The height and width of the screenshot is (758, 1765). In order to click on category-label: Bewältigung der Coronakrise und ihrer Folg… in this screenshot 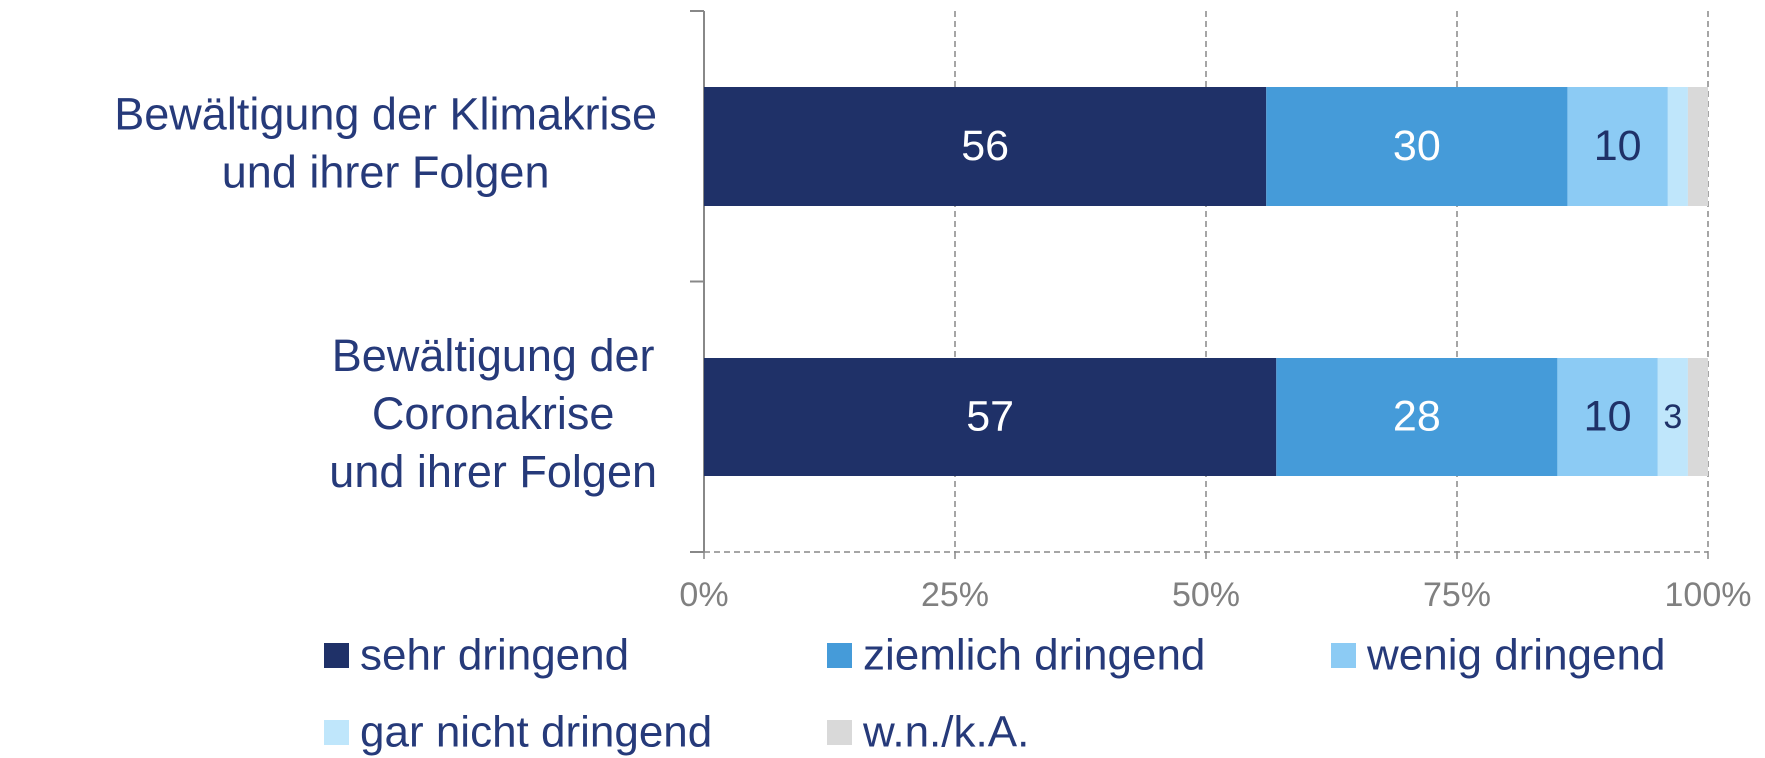, I will do `click(493, 413)`.